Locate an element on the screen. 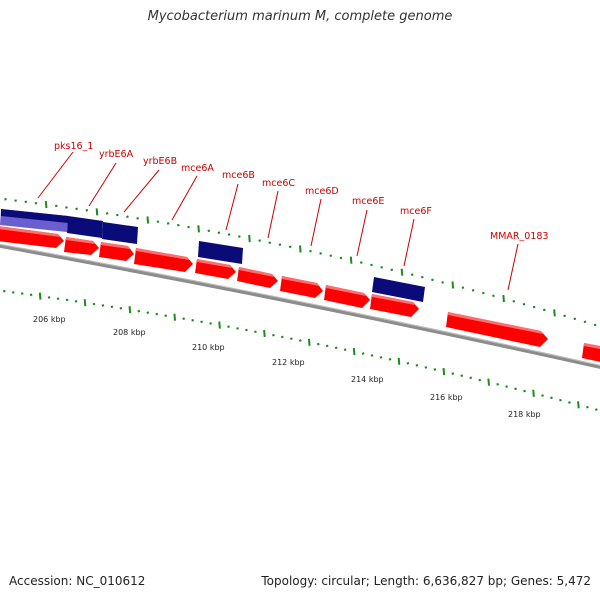  gene-label: mce6F is located at coordinates (416, 211).